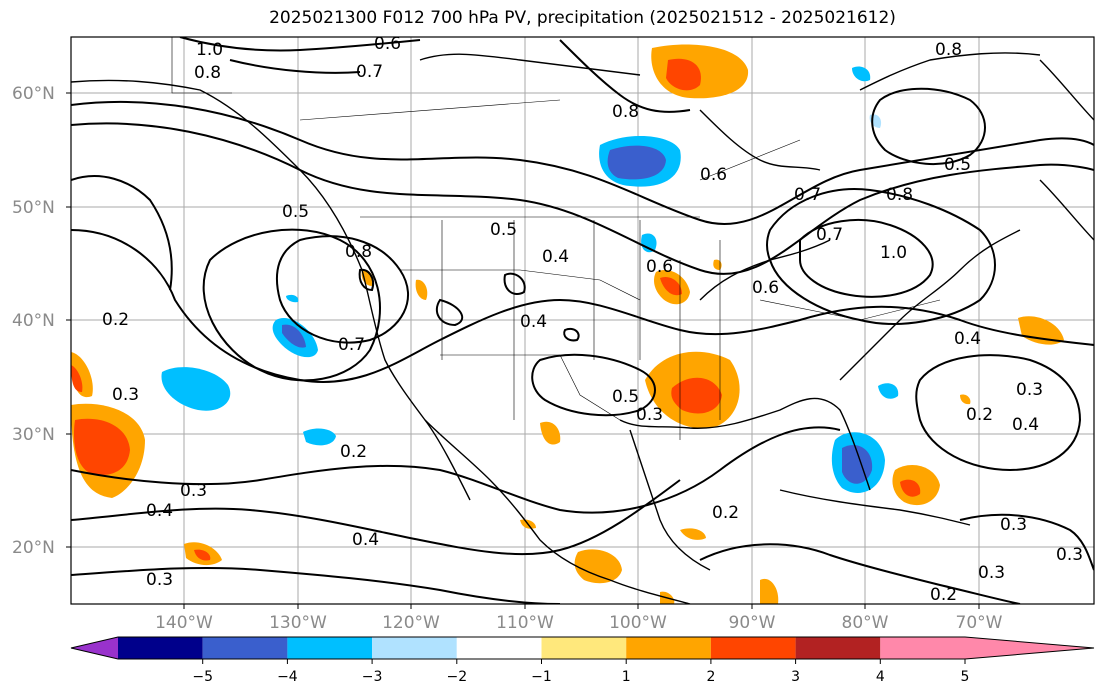  What do you see at coordinates (525, 623) in the screenshot?
I see `lon-label: 110°W` at bounding box center [525, 623].